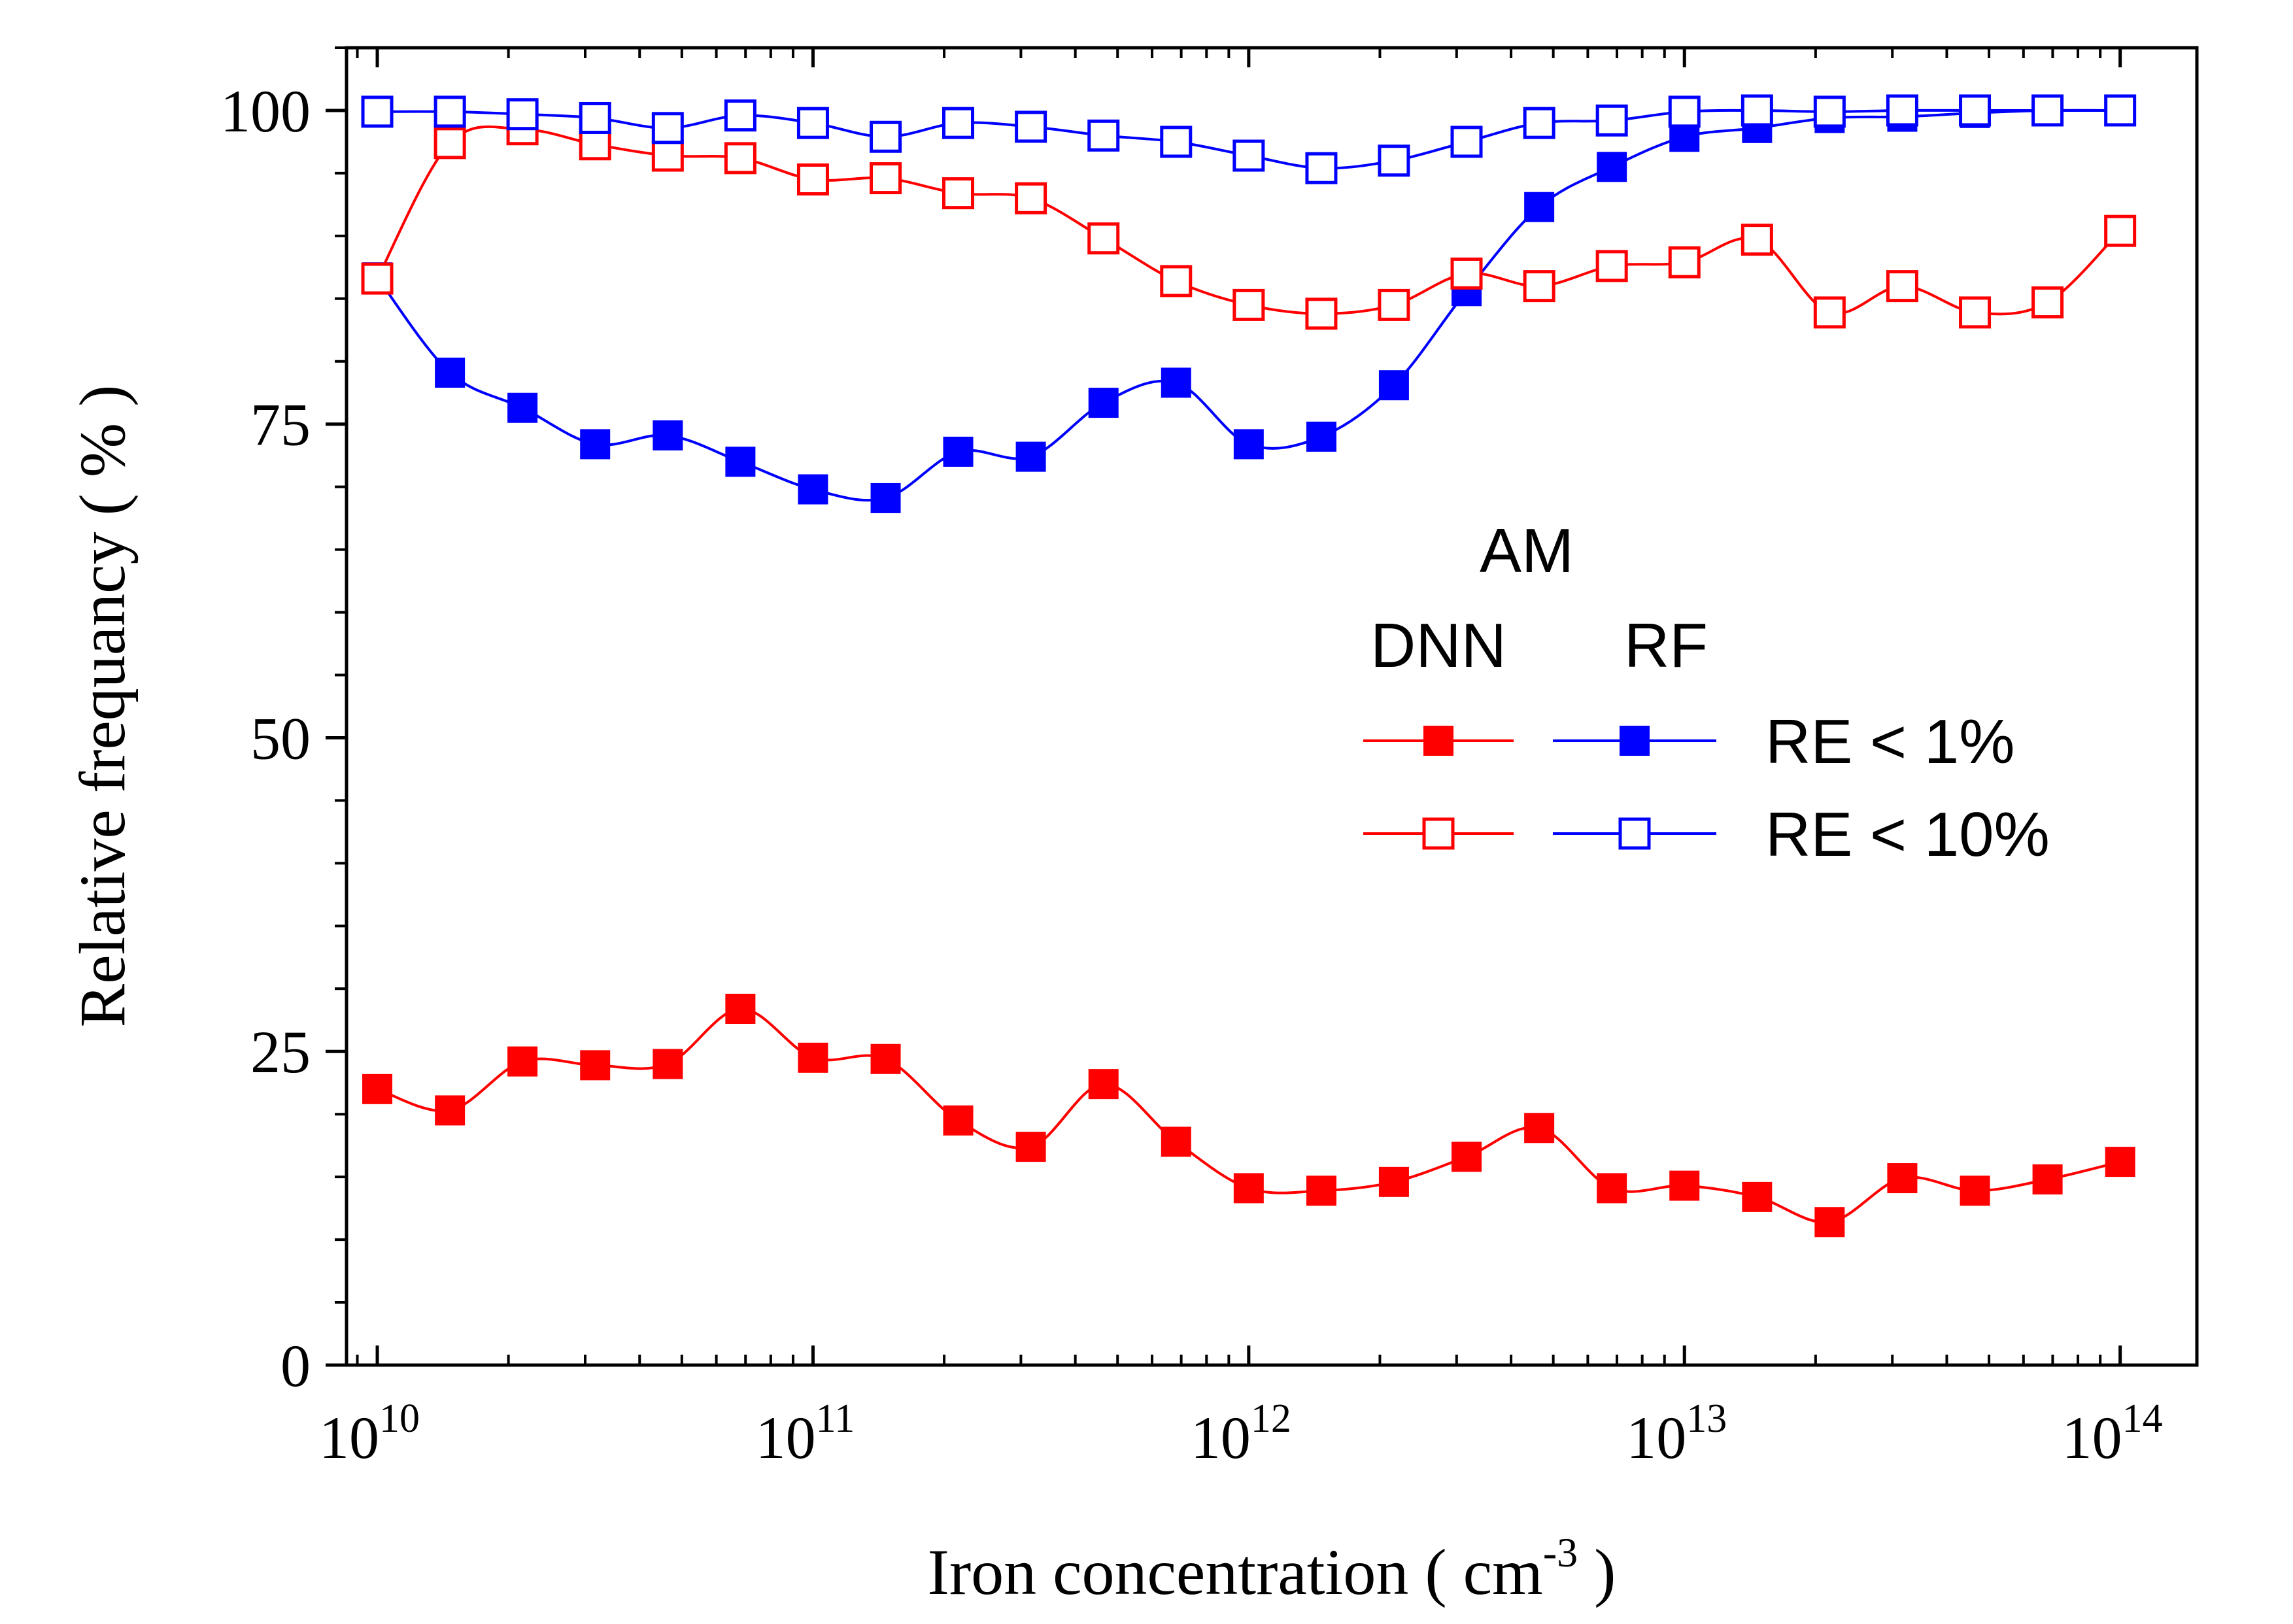  What do you see at coordinates (280, 738) in the screenshot?
I see `y-tick-label: 50` at bounding box center [280, 738].